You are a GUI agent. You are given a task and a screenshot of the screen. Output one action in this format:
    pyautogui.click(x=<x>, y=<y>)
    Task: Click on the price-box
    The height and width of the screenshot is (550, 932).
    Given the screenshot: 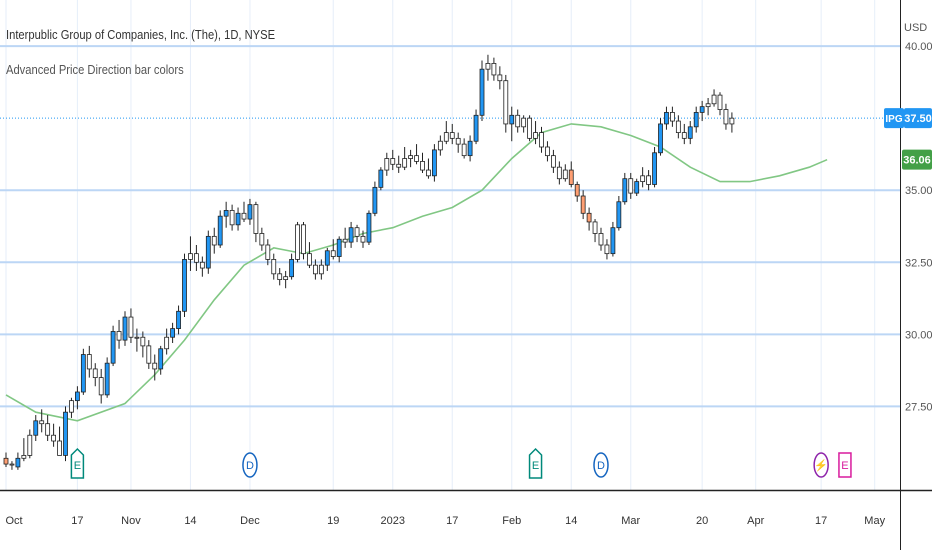 What is the action you would take?
    pyautogui.click(x=918, y=118)
    